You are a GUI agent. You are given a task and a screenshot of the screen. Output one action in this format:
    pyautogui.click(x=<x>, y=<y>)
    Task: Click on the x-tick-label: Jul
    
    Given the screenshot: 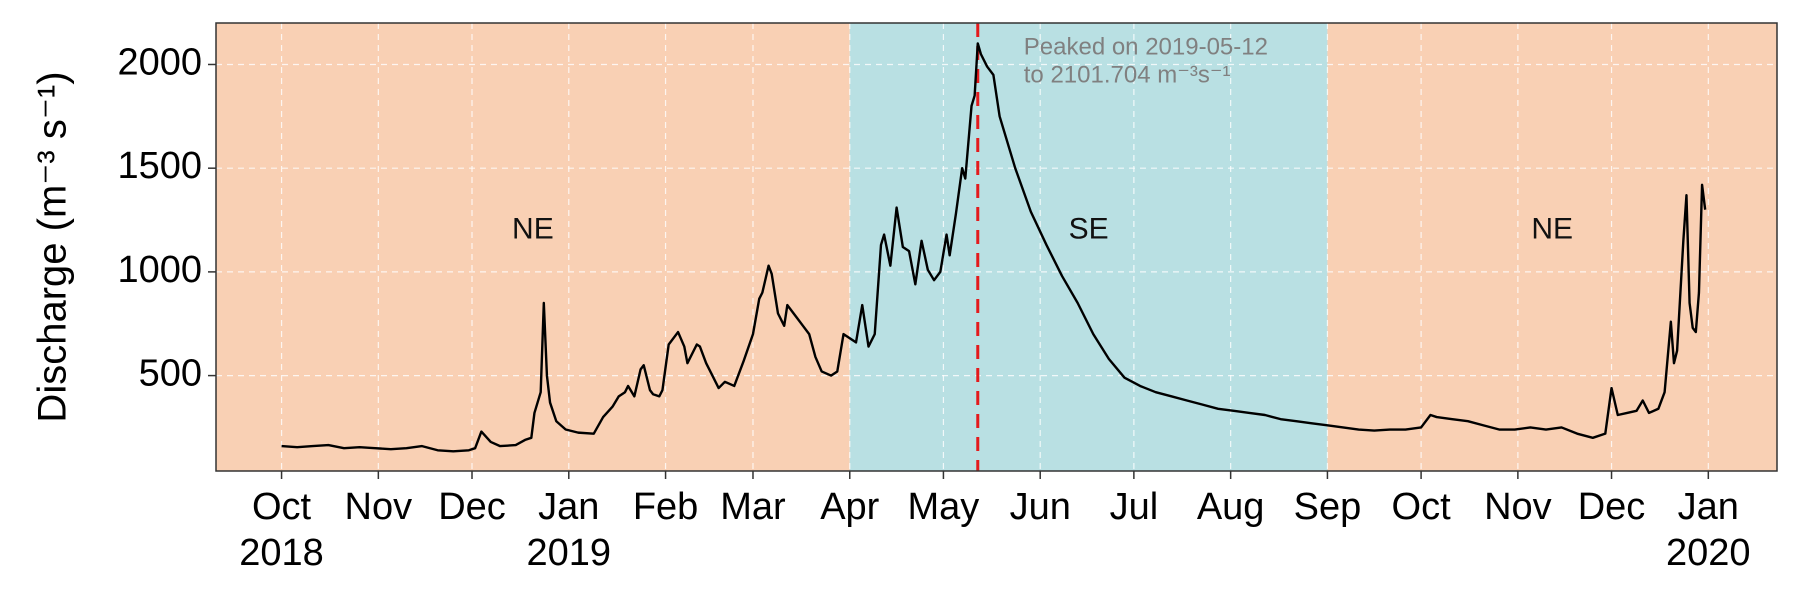 What is the action you would take?
    pyautogui.click(x=1134, y=507)
    